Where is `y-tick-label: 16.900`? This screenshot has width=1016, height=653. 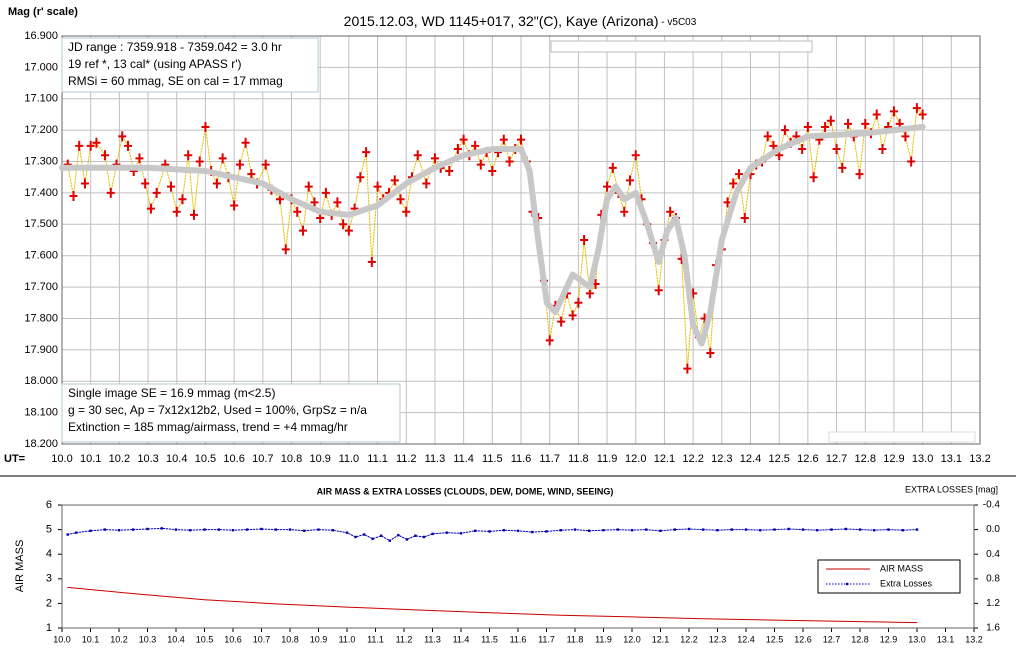 y-tick-label: 16.900 is located at coordinates (41, 36).